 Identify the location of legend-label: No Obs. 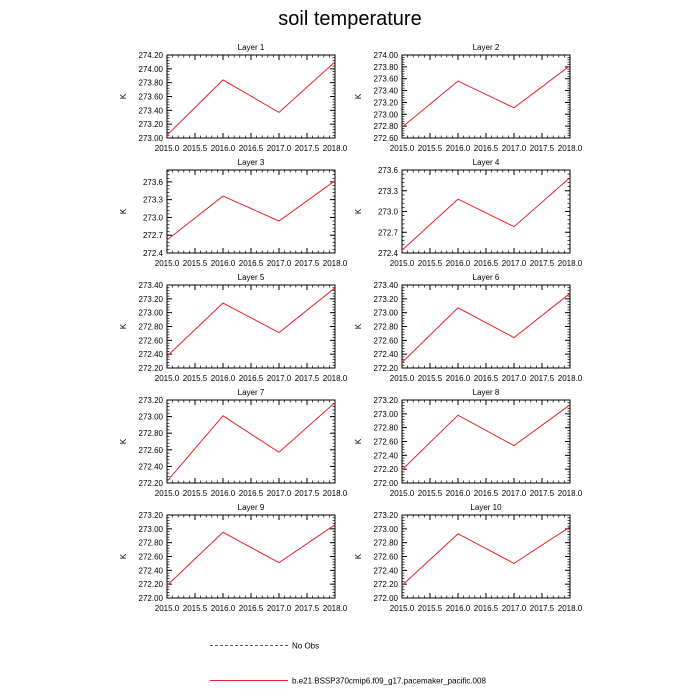
(306, 646).